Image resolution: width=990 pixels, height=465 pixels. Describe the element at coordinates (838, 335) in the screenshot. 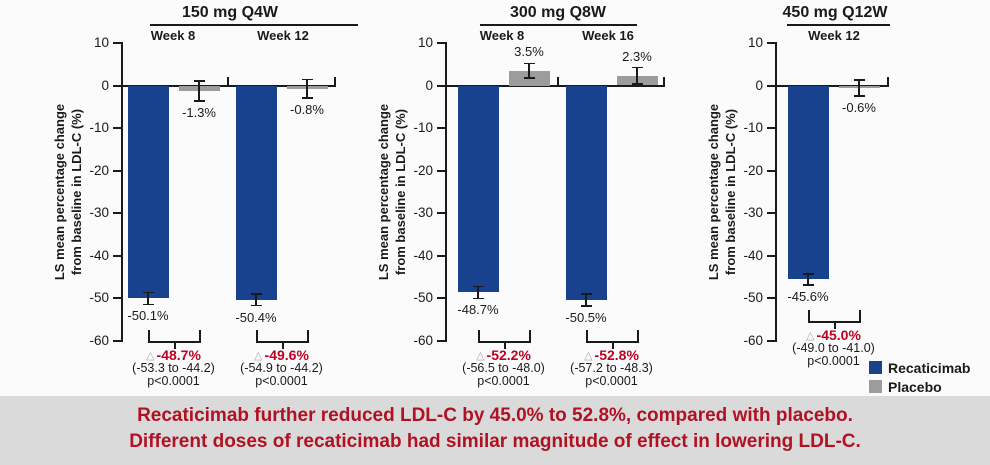

I see `delta-value: -45.0%` at that location.